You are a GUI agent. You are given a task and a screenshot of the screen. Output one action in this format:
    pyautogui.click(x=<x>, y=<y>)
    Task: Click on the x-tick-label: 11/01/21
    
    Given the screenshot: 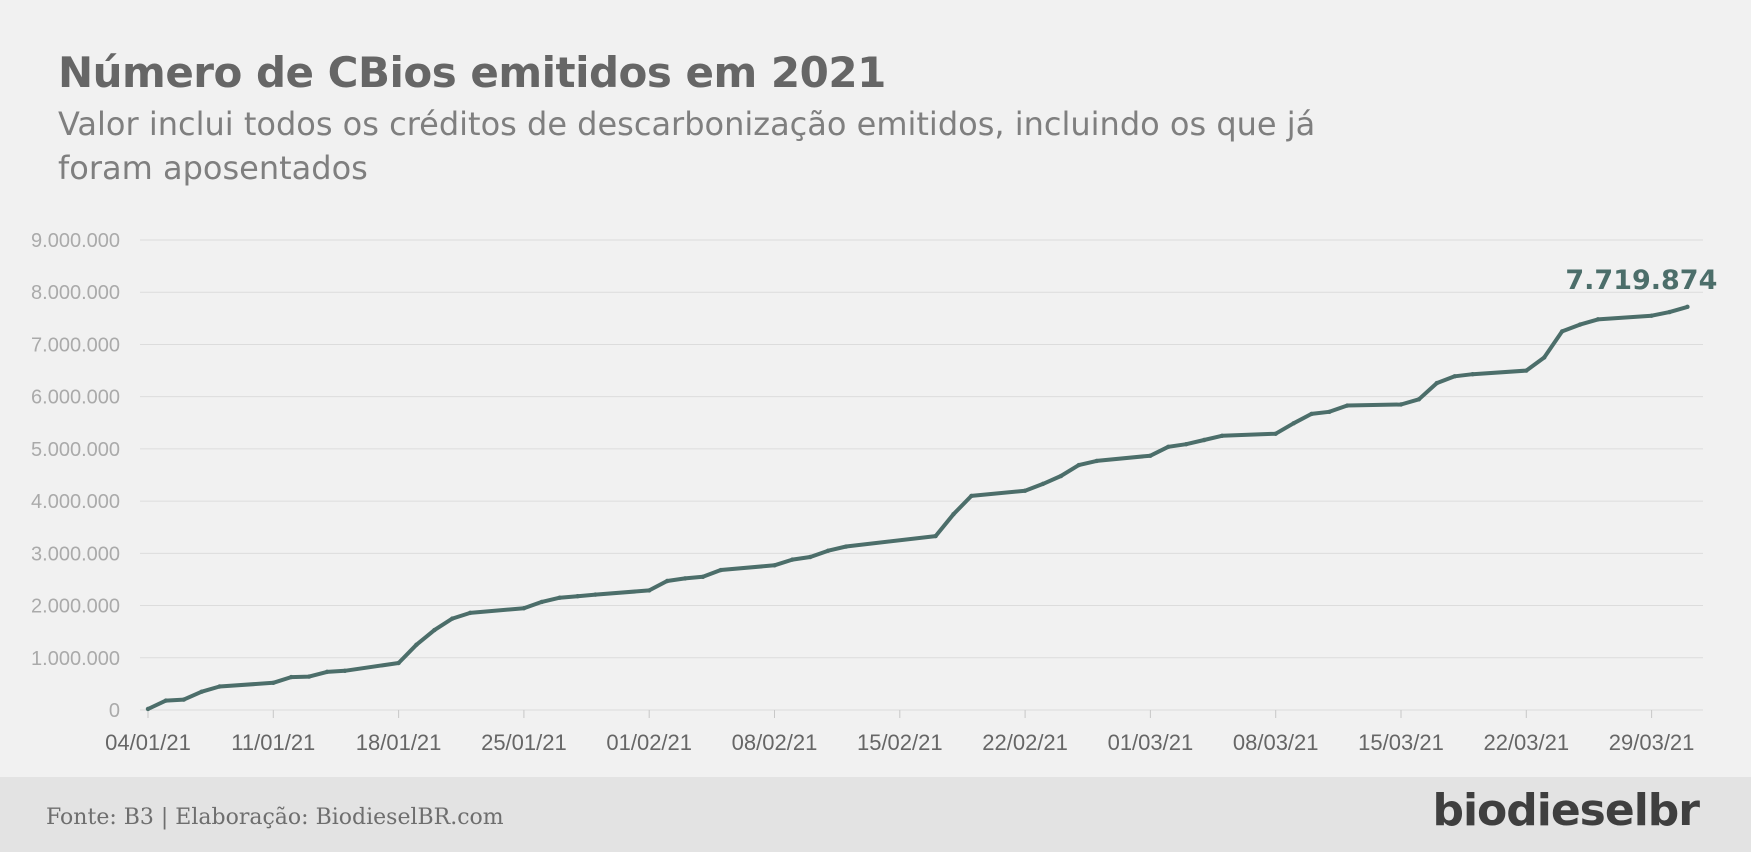 What is the action you would take?
    pyautogui.click(x=273, y=742)
    